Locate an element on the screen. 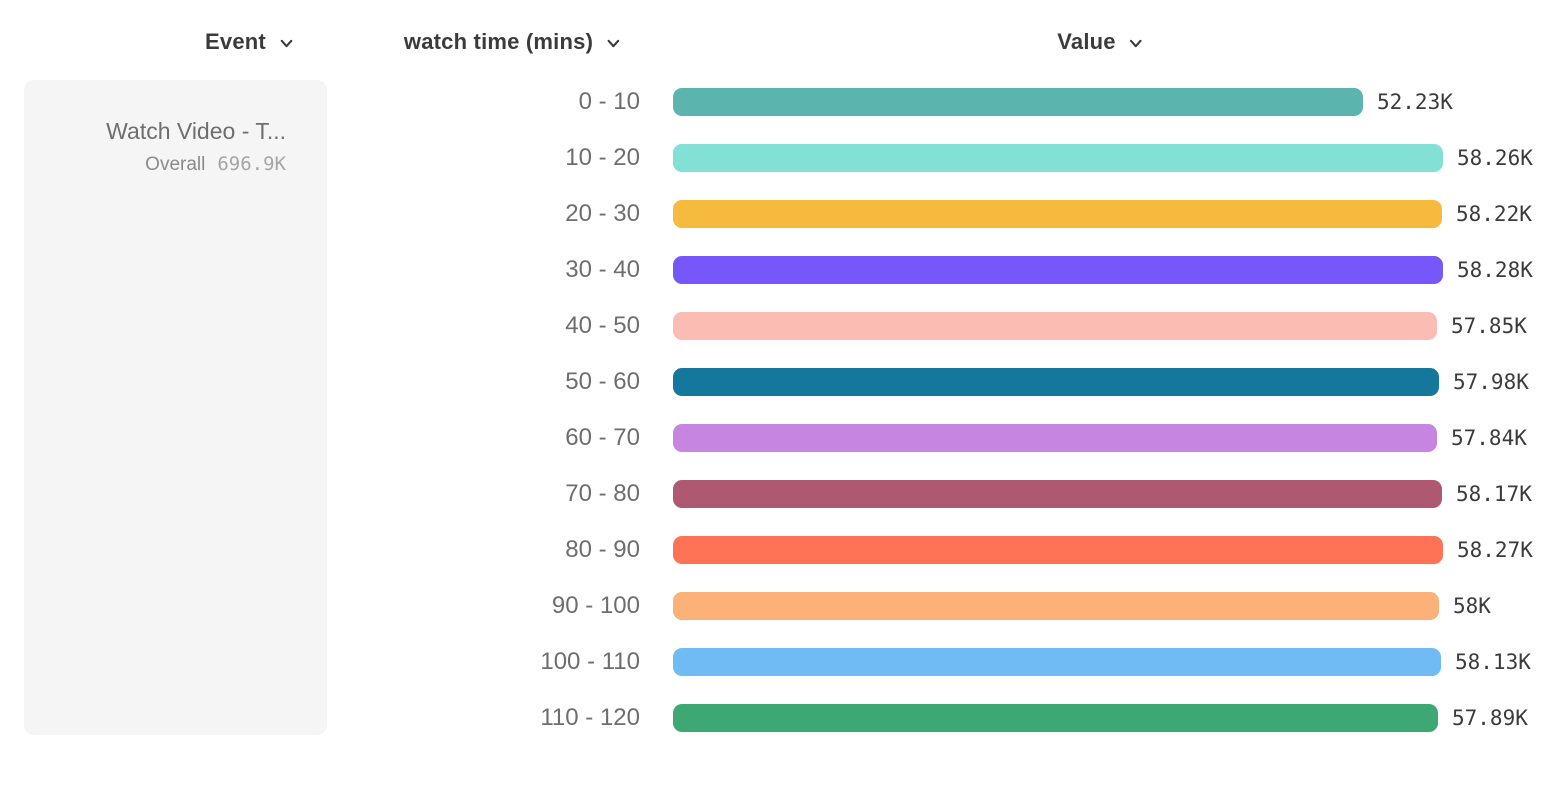  chart-row: 20 - 30 58.22K is located at coordinates (784, 214).